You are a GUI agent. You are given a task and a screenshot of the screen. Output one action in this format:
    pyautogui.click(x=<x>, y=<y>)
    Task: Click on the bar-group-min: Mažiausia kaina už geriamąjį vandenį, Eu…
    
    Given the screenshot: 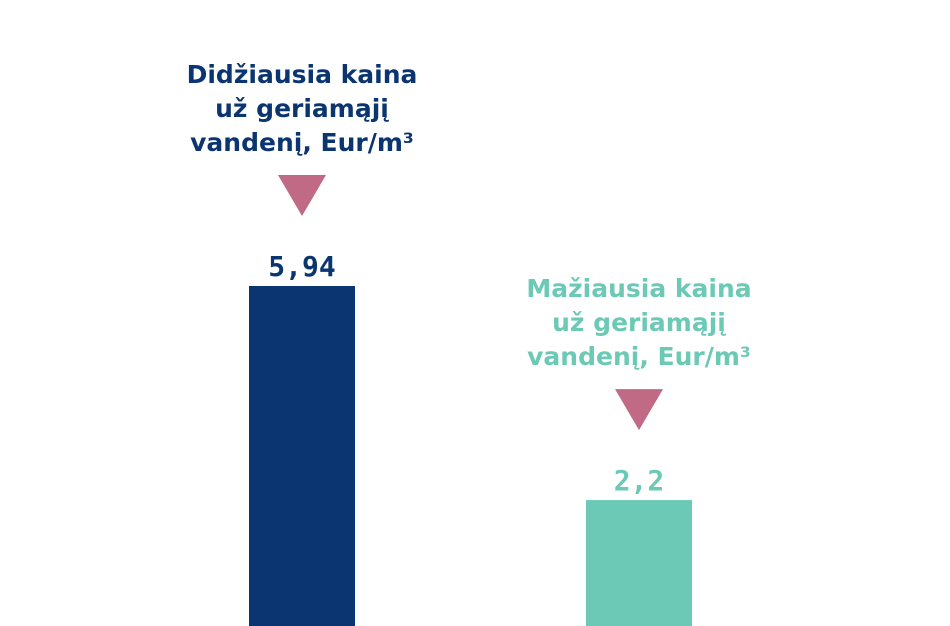 What is the action you would take?
    pyautogui.click(x=639, y=450)
    